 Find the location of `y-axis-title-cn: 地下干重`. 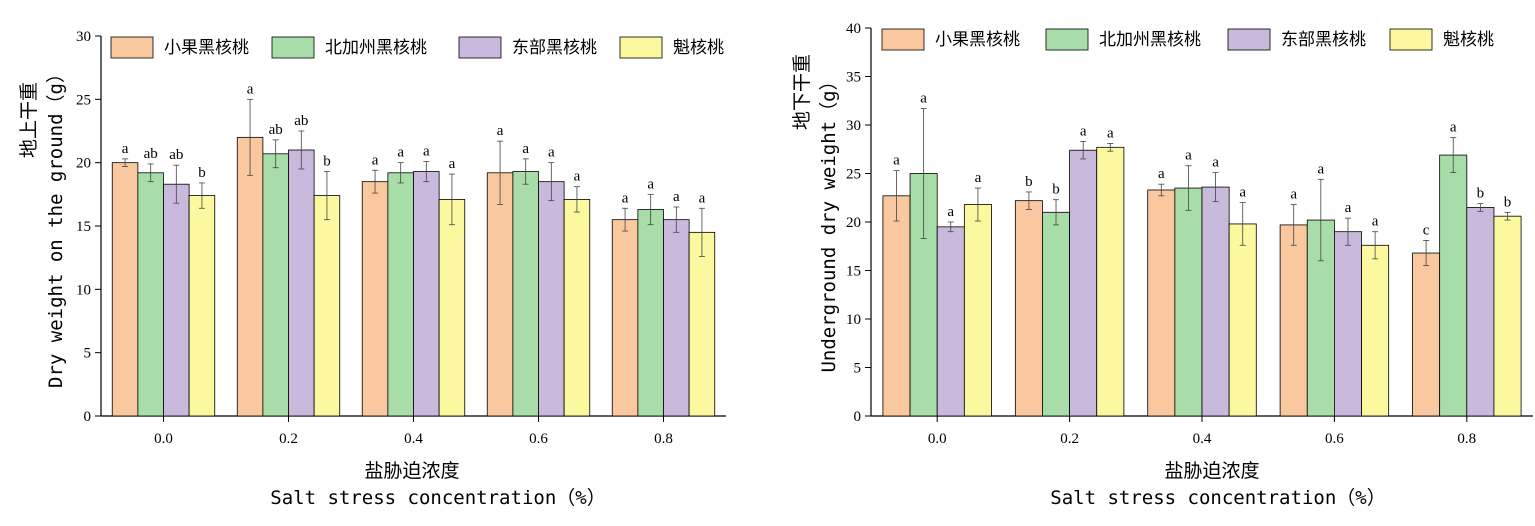

y-axis-title-cn: 地下干重 is located at coordinates (802, 92).